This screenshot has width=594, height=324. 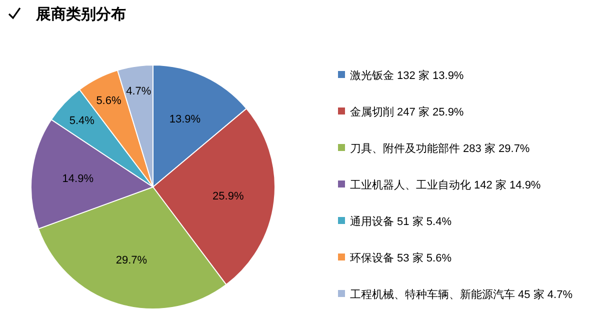 What do you see at coordinates (109, 101) in the screenshot?
I see `data-label: 5.6%` at bounding box center [109, 101].